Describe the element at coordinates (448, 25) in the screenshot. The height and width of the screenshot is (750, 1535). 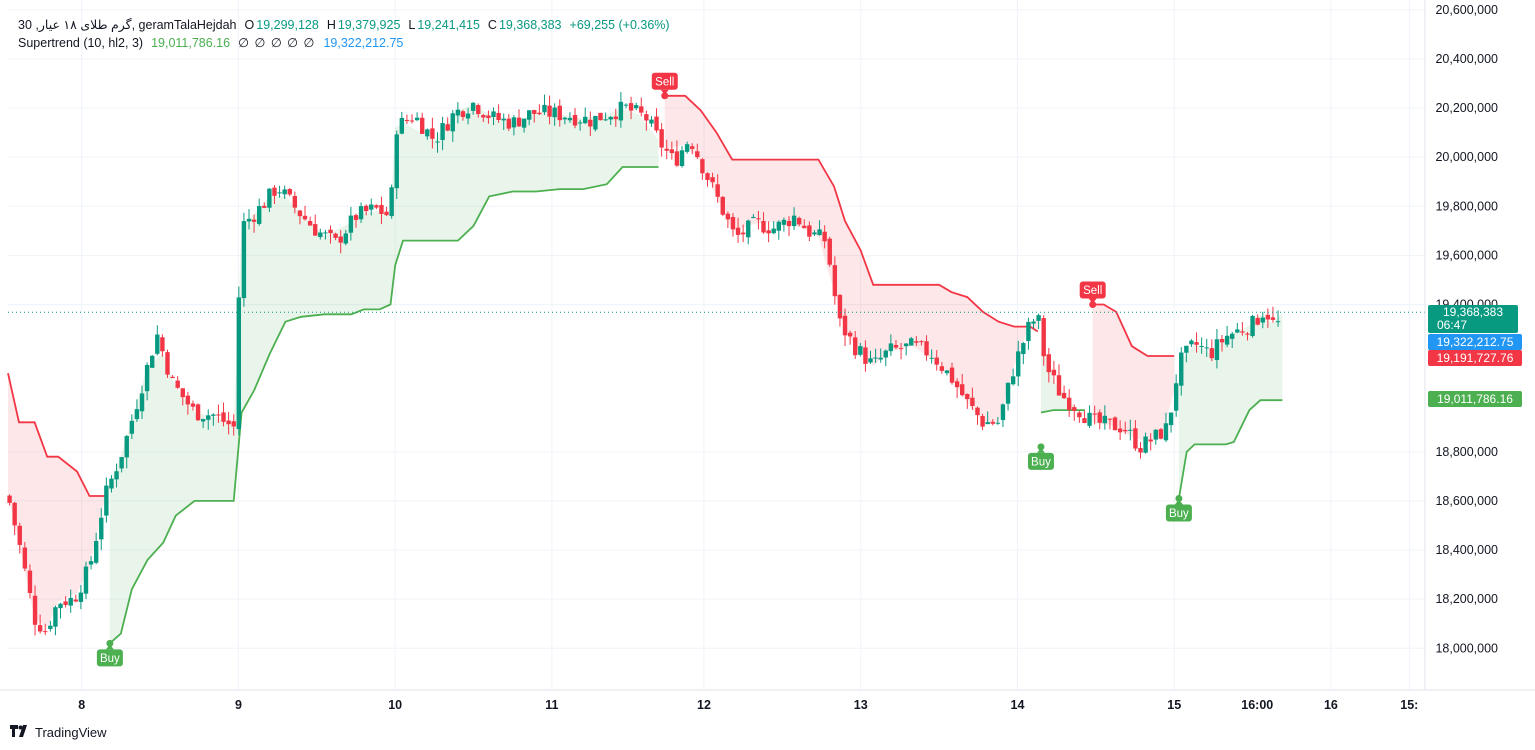
I see `low-value: 19,241,415` at that location.